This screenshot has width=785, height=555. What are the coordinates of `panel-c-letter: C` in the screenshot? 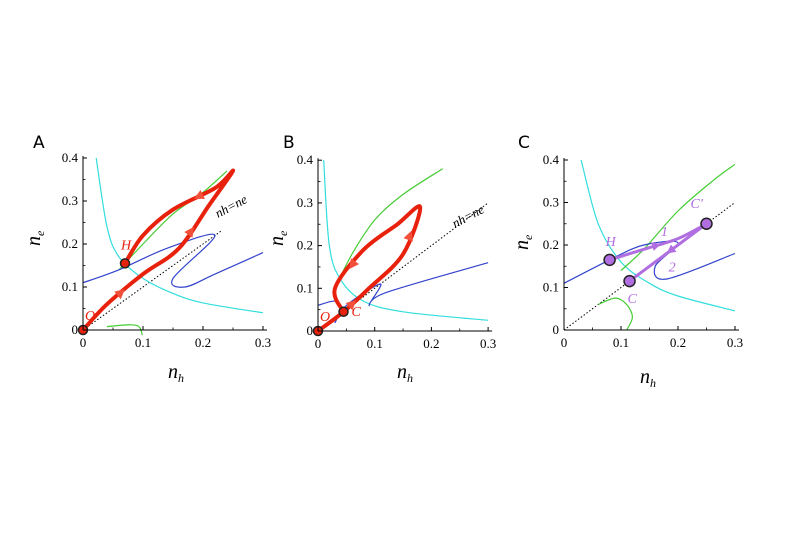 It's located at (524, 143).